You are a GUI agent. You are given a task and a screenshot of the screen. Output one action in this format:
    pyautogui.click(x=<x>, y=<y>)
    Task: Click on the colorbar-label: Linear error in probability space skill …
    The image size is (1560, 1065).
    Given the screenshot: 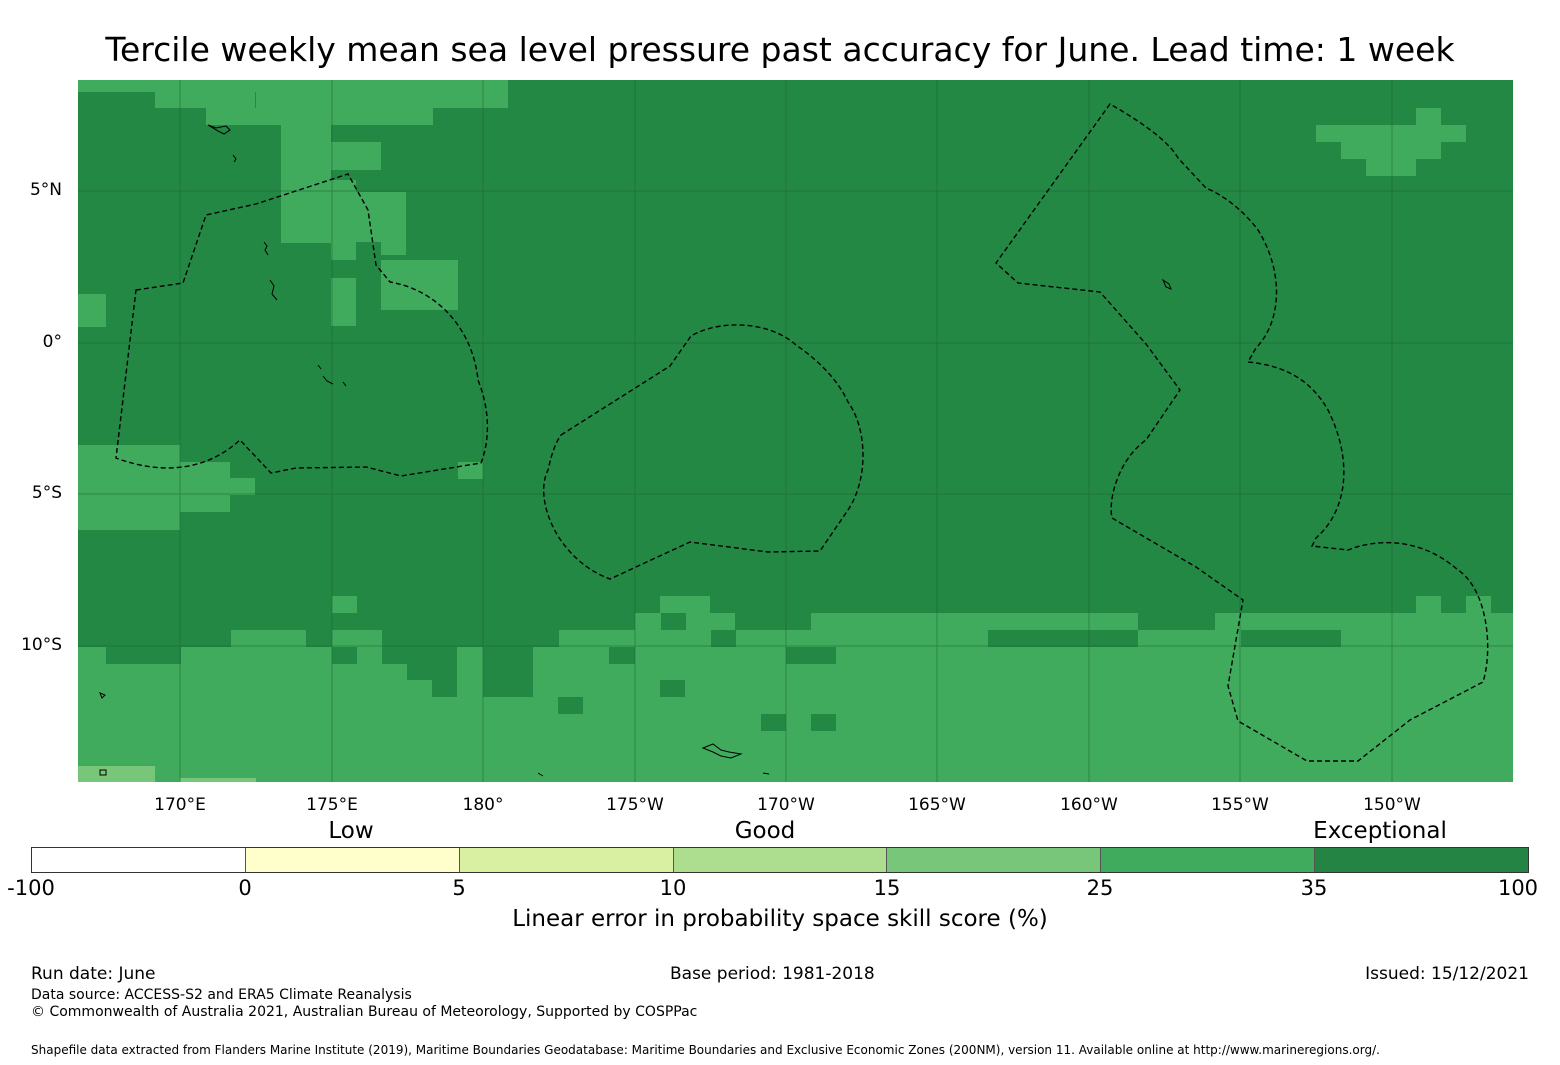 What is the action you would take?
    pyautogui.click(x=780, y=919)
    